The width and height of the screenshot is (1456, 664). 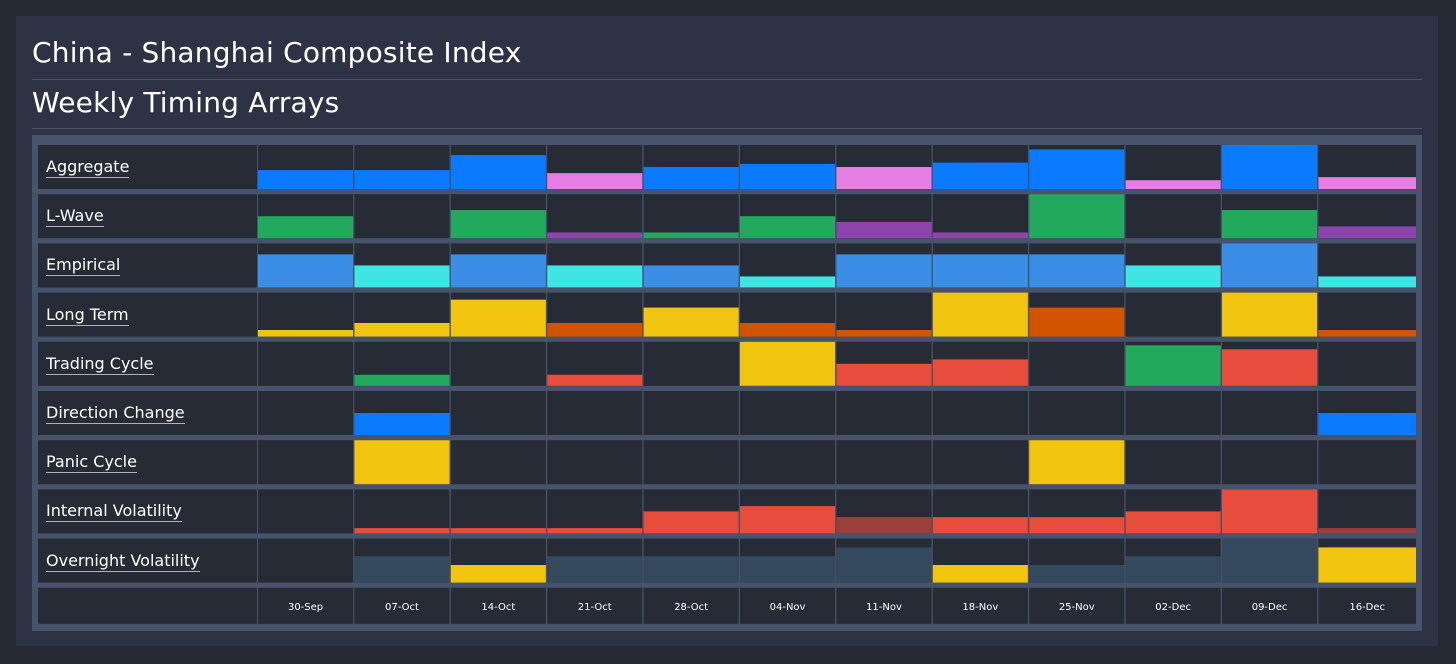 I want to click on page-subtitle: Weekly Timing Arrays, so click(x=186, y=102).